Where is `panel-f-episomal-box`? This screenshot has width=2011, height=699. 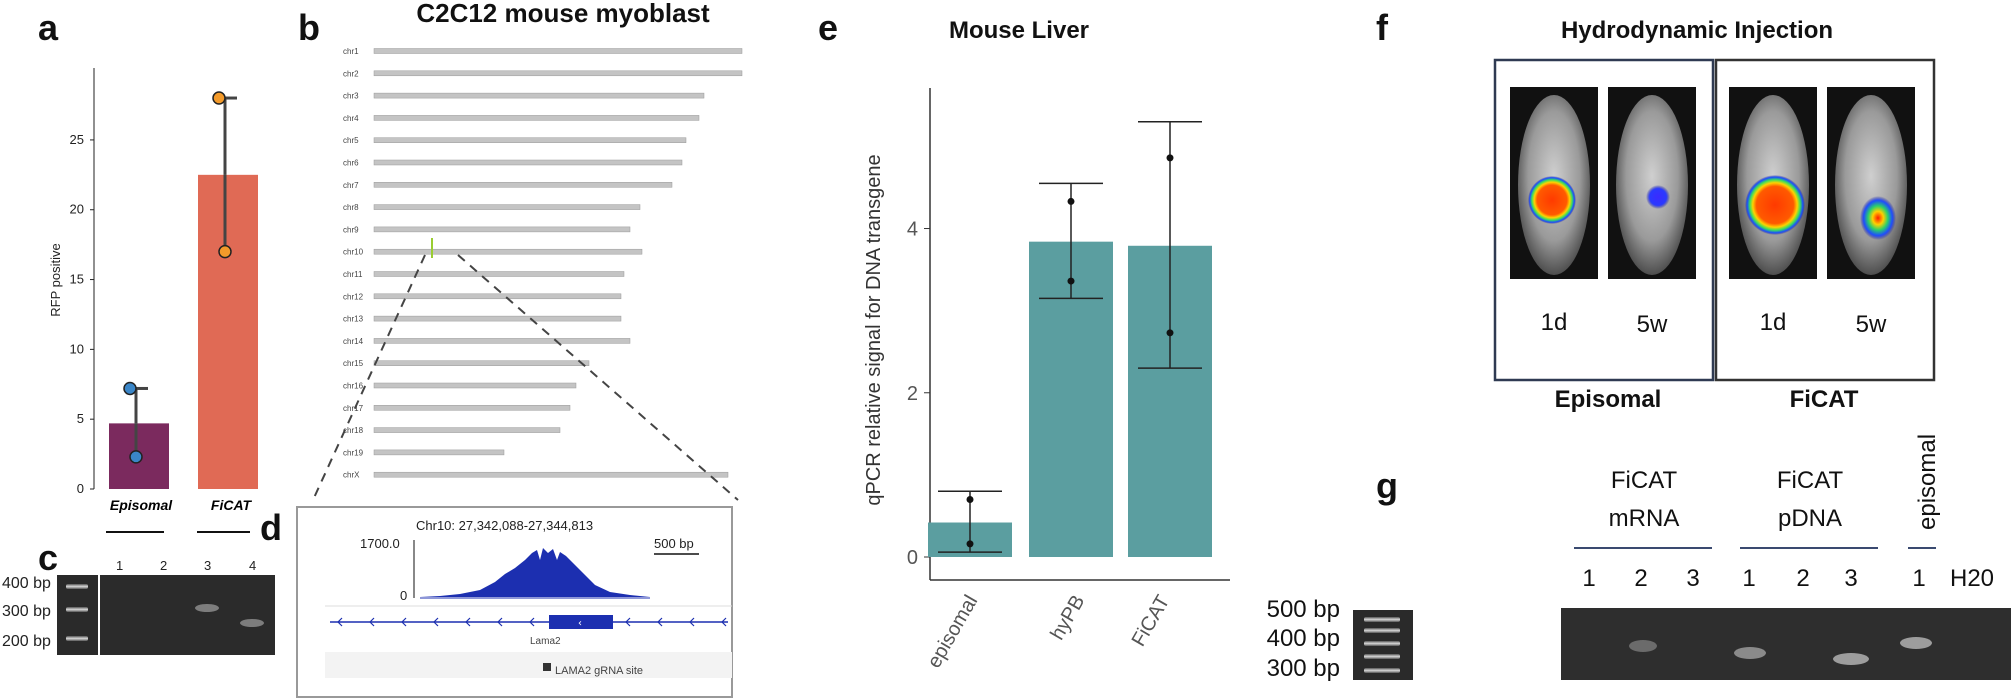 panel-f-episomal-box is located at coordinates (1604, 220).